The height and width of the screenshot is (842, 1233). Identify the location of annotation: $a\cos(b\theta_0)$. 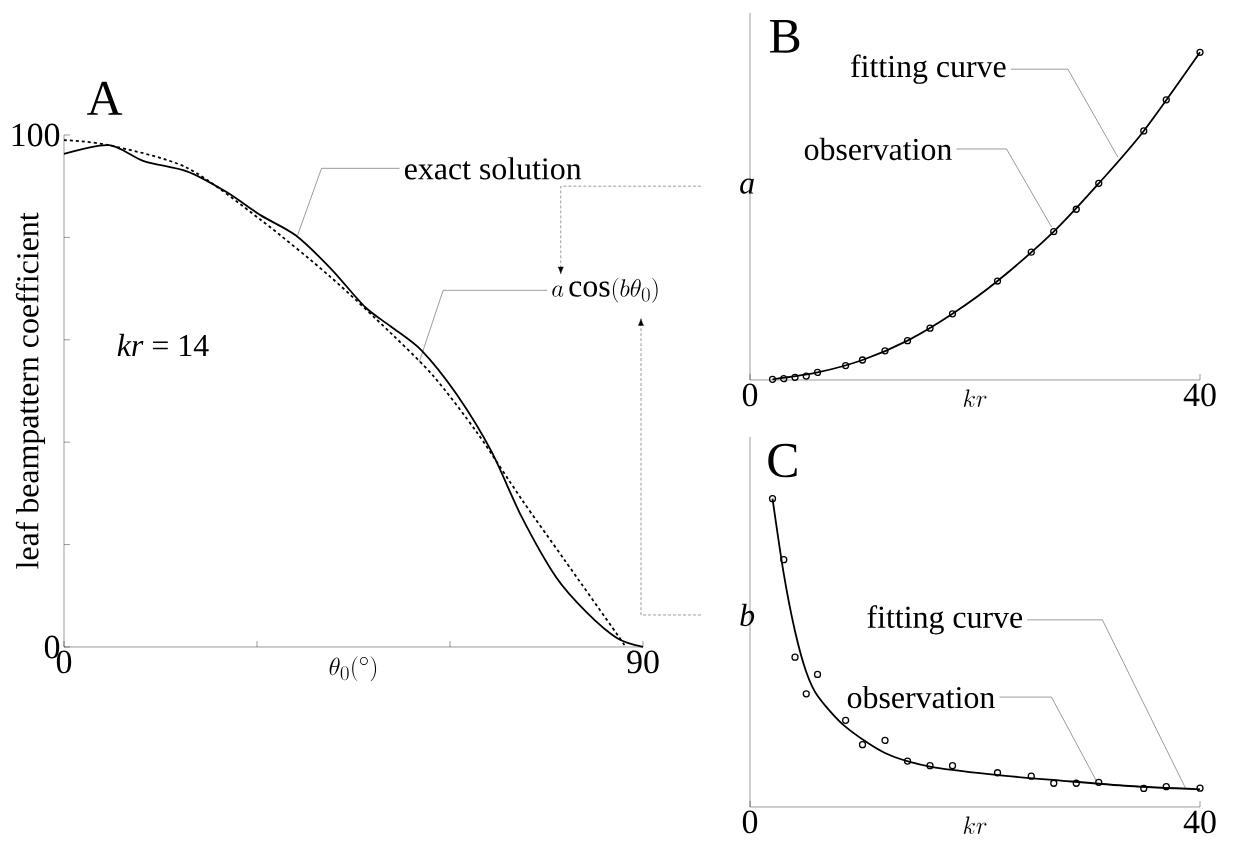
(605, 290).